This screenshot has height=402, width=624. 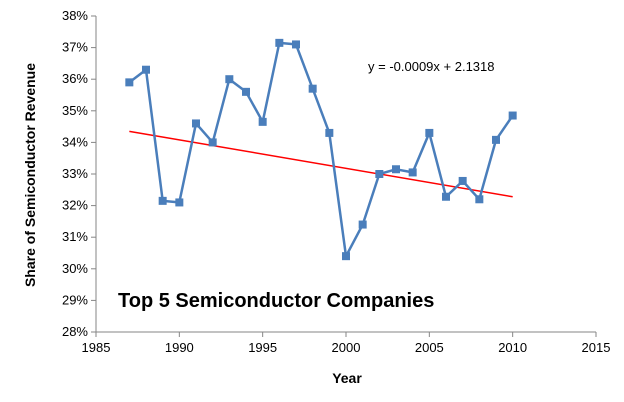 I want to click on y-axis-title: Share of Semiconductor Revenue, so click(x=30, y=175).